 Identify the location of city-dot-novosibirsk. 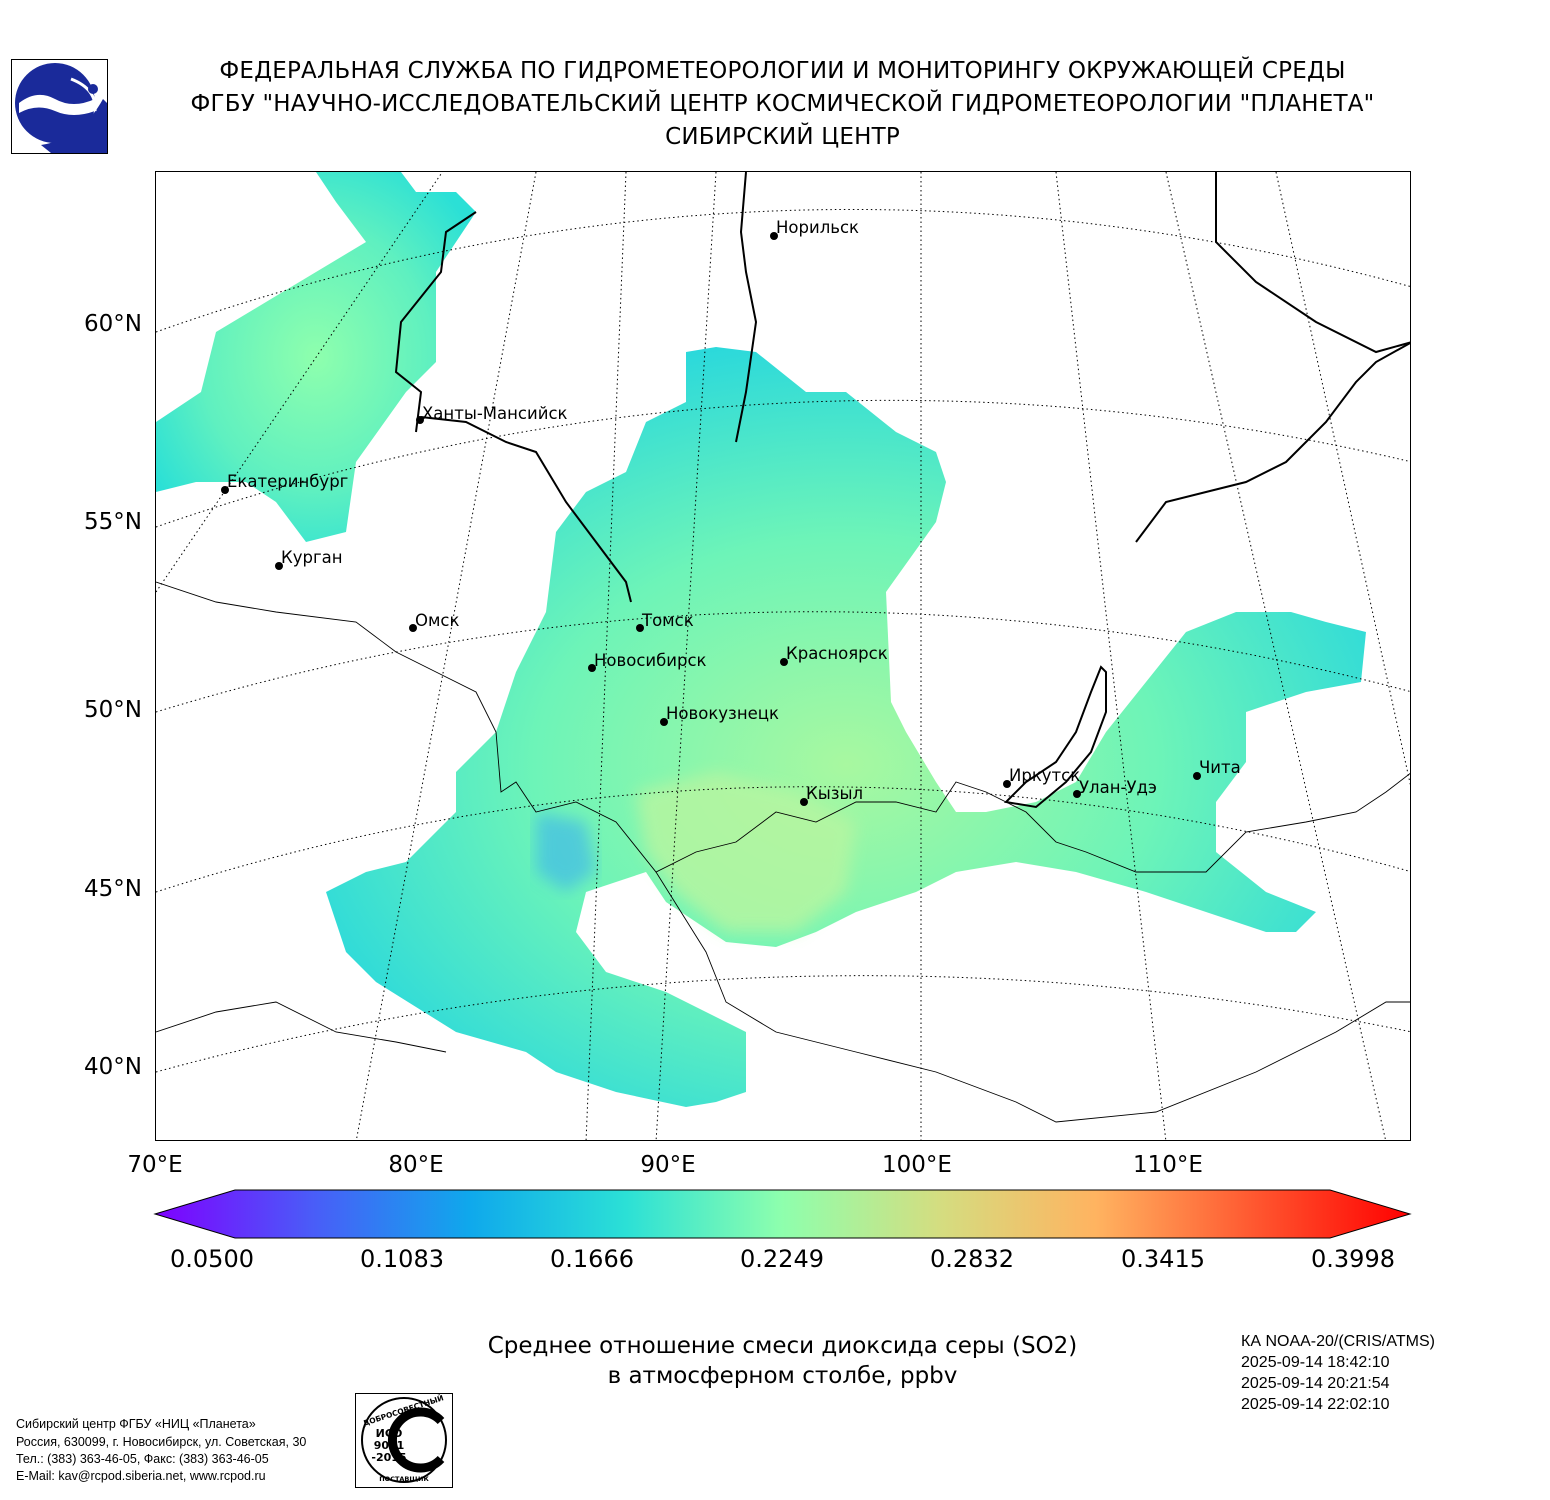
(592, 668).